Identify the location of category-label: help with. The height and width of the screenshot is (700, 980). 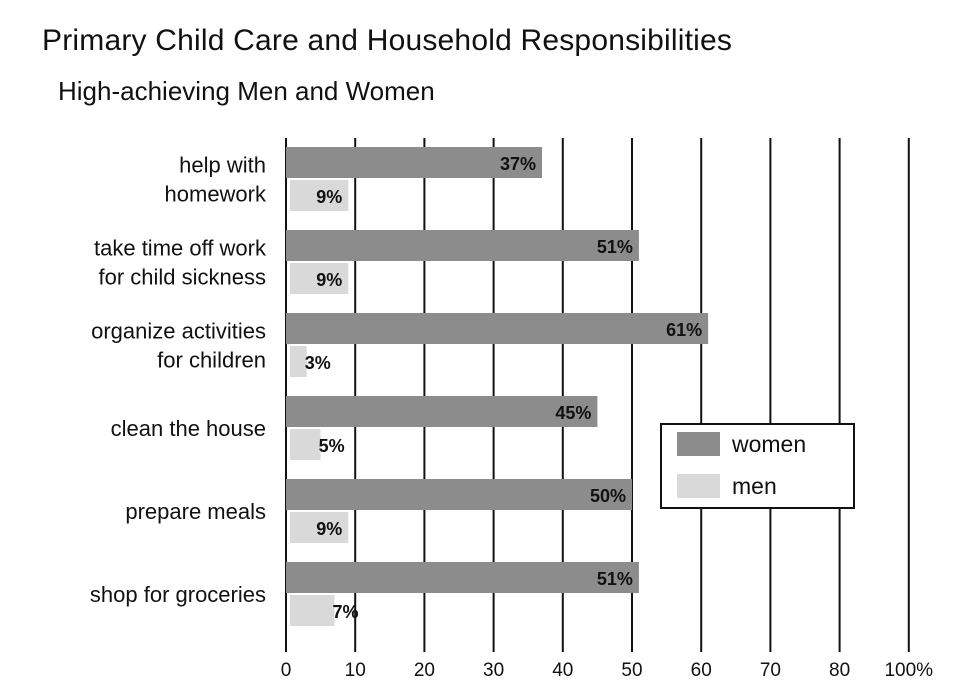
(222, 165).